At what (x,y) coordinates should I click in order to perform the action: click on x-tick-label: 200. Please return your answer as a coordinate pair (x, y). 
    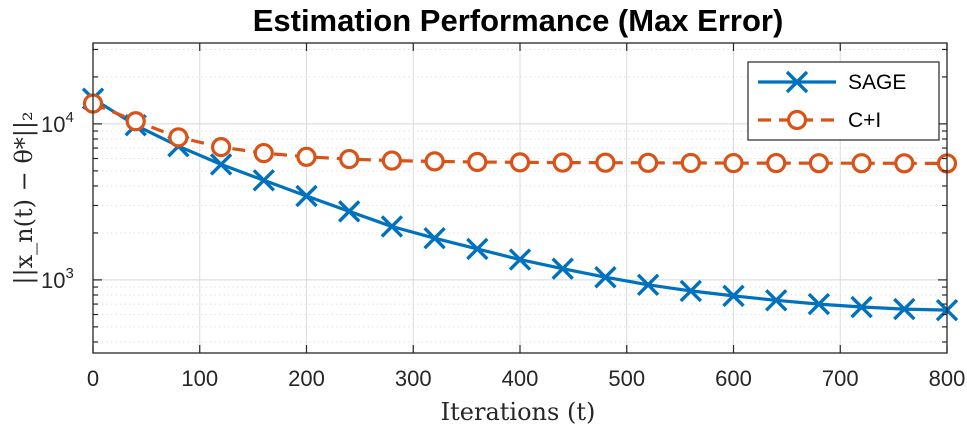
    Looking at the image, I should click on (306, 378).